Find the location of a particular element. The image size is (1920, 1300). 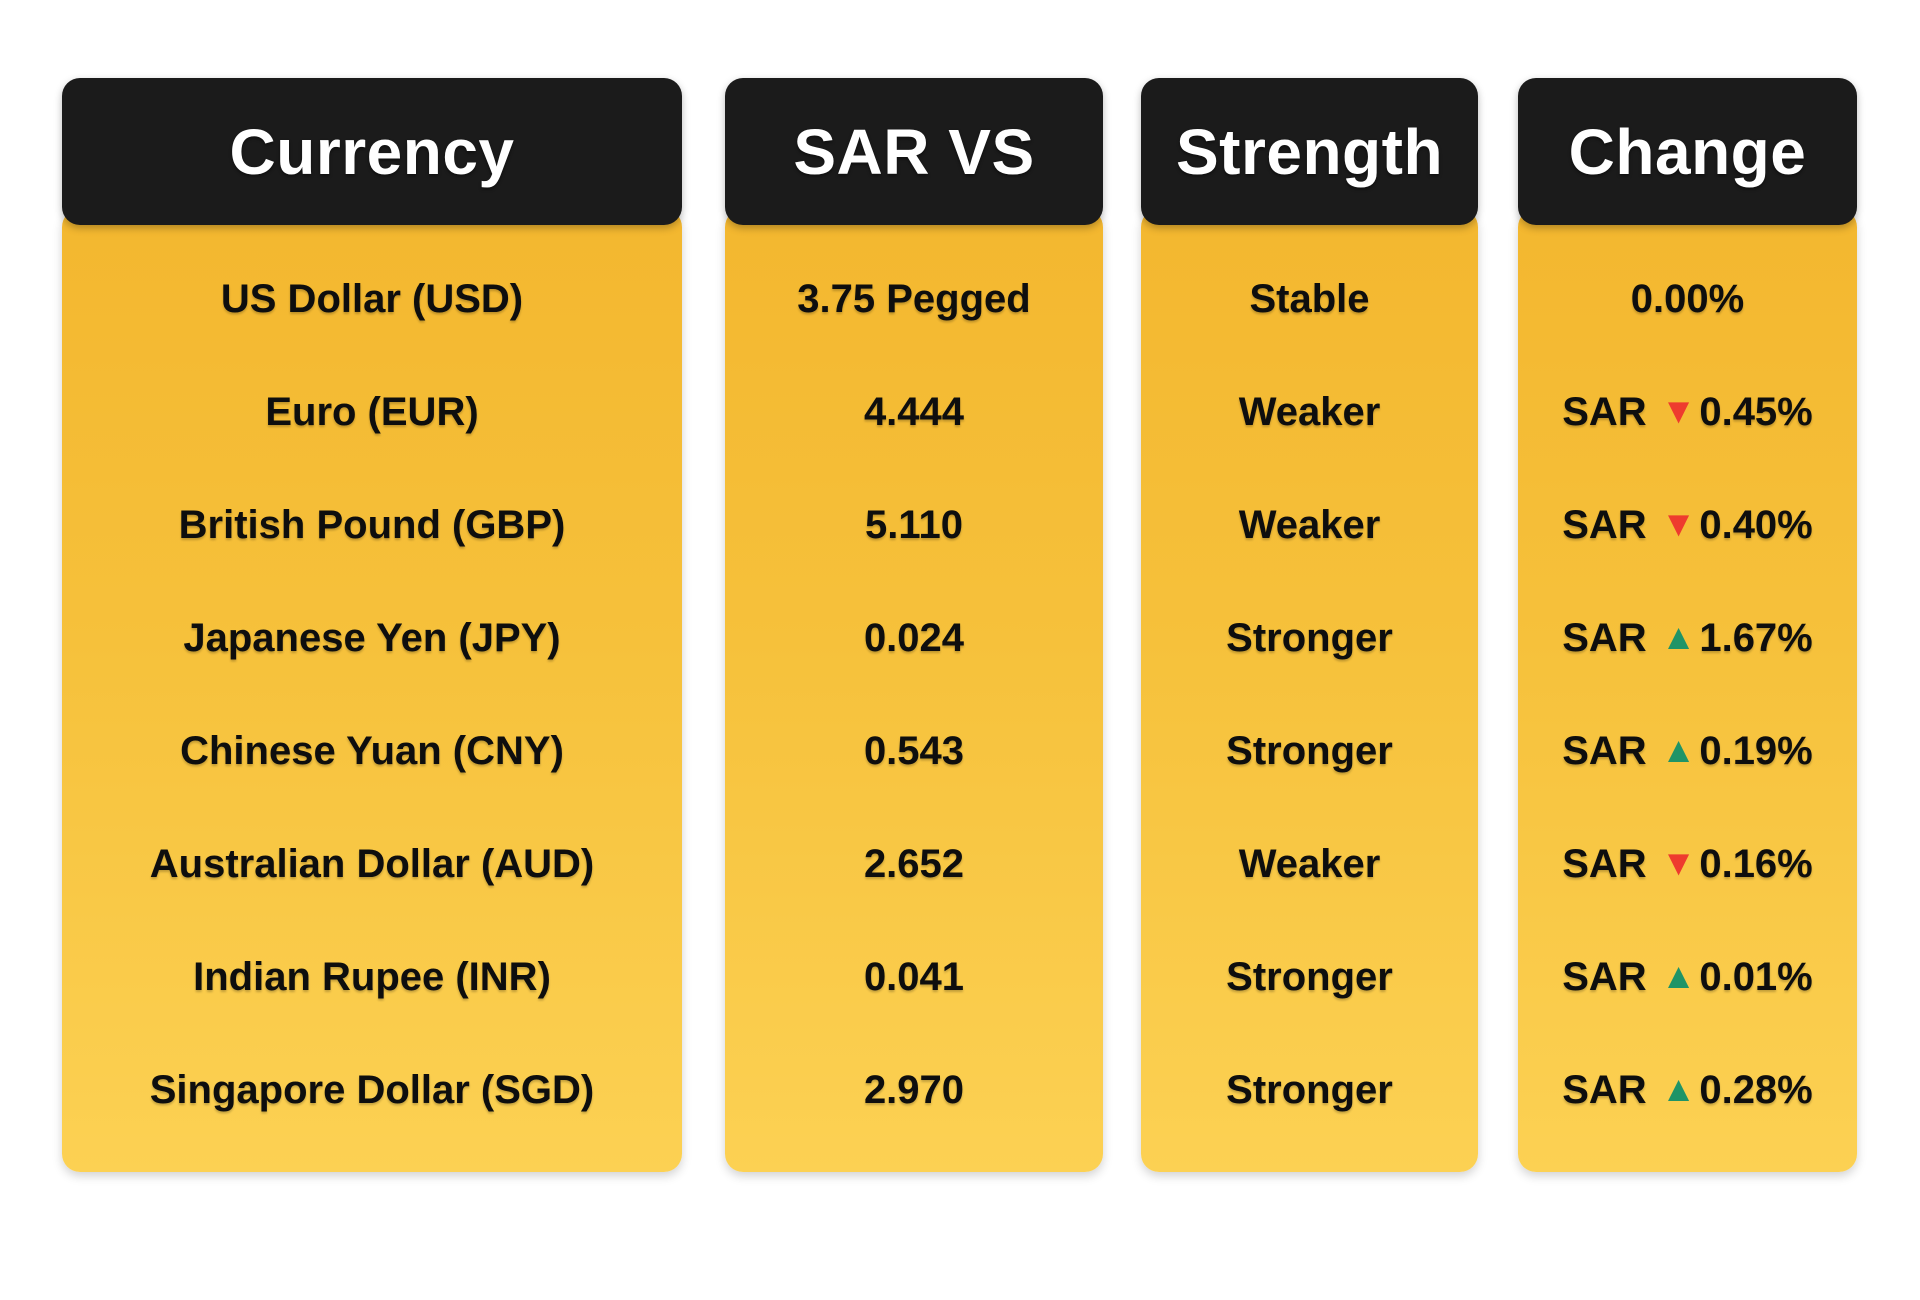

change-cell: SAR ▲ 0.19% is located at coordinates (1687, 751).